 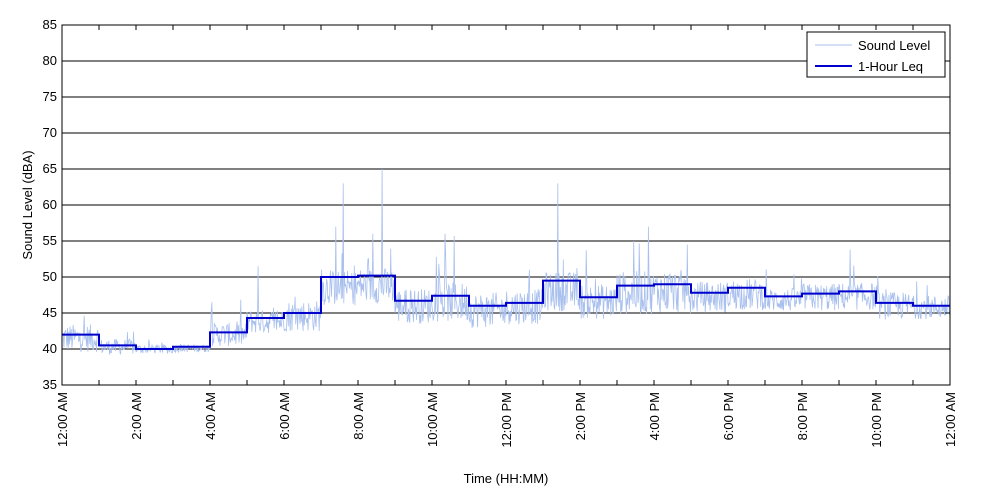 What do you see at coordinates (50, 384) in the screenshot?
I see `y-tick-label: 35` at bounding box center [50, 384].